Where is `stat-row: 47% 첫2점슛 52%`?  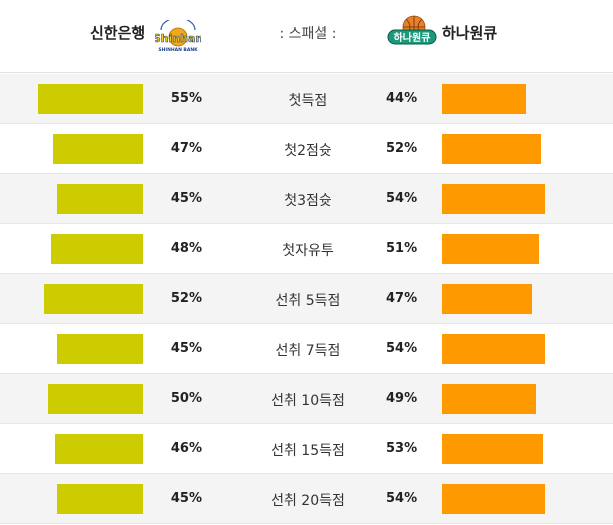
stat-row: 47% 첫2점슛 52% is located at coordinates (306, 149).